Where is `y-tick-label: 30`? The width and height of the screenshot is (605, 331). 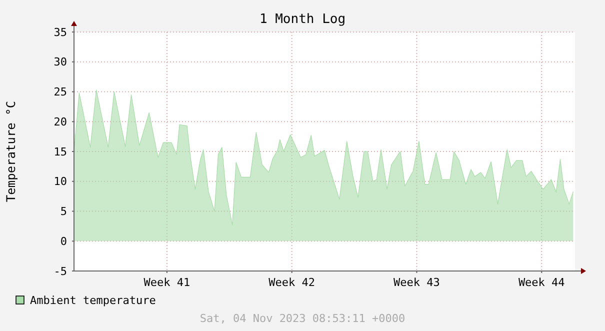 y-tick-label: 30 is located at coordinates (60, 62).